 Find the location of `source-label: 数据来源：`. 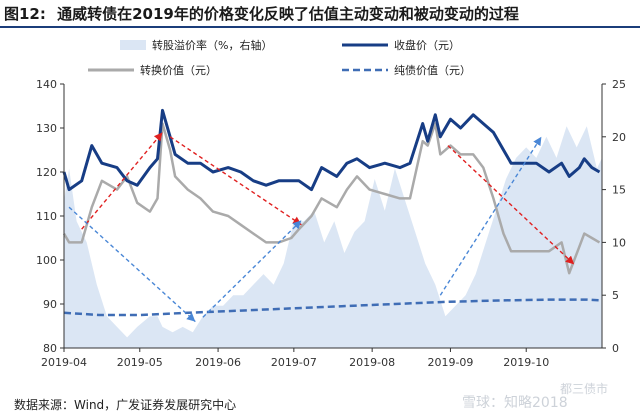

source-label: 数据来源： is located at coordinates (44, 405).